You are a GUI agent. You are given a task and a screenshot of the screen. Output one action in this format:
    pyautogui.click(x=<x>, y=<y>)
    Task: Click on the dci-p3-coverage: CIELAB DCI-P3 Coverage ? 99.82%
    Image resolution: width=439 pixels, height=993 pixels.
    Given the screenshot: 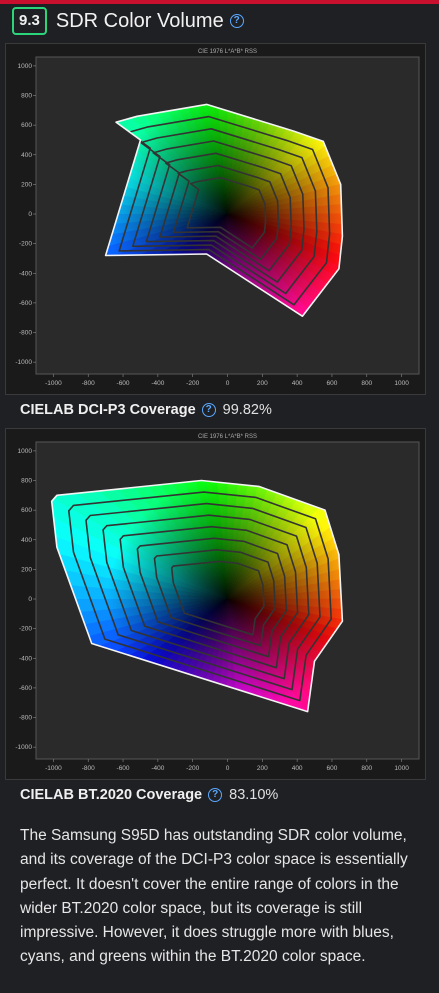 What is the action you would take?
    pyautogui.click(x=146, y=410)
    